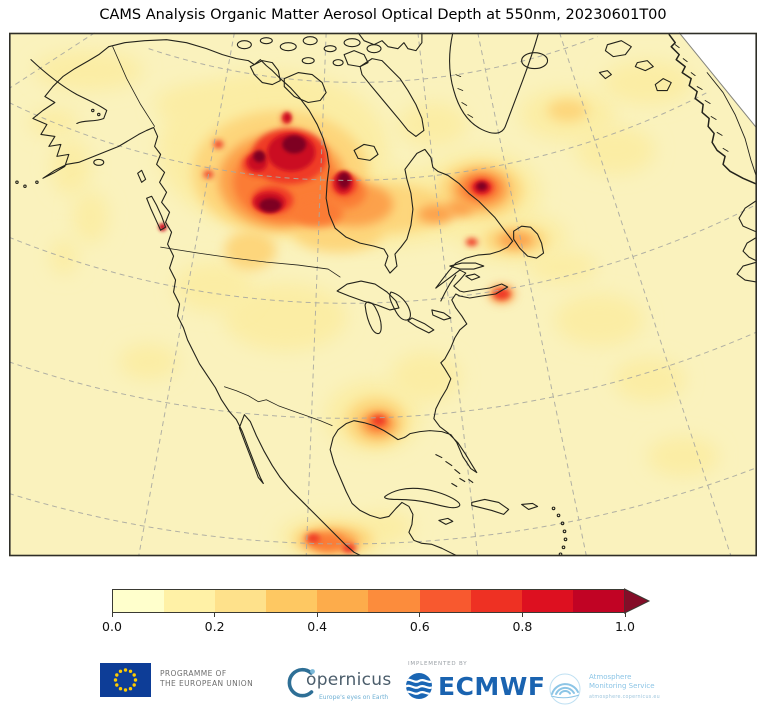  What do you see at coordinates (622, 686) in the screenshot?
I see `ams-label-line2: Monitoring Service` at bounding box center [622, 686].